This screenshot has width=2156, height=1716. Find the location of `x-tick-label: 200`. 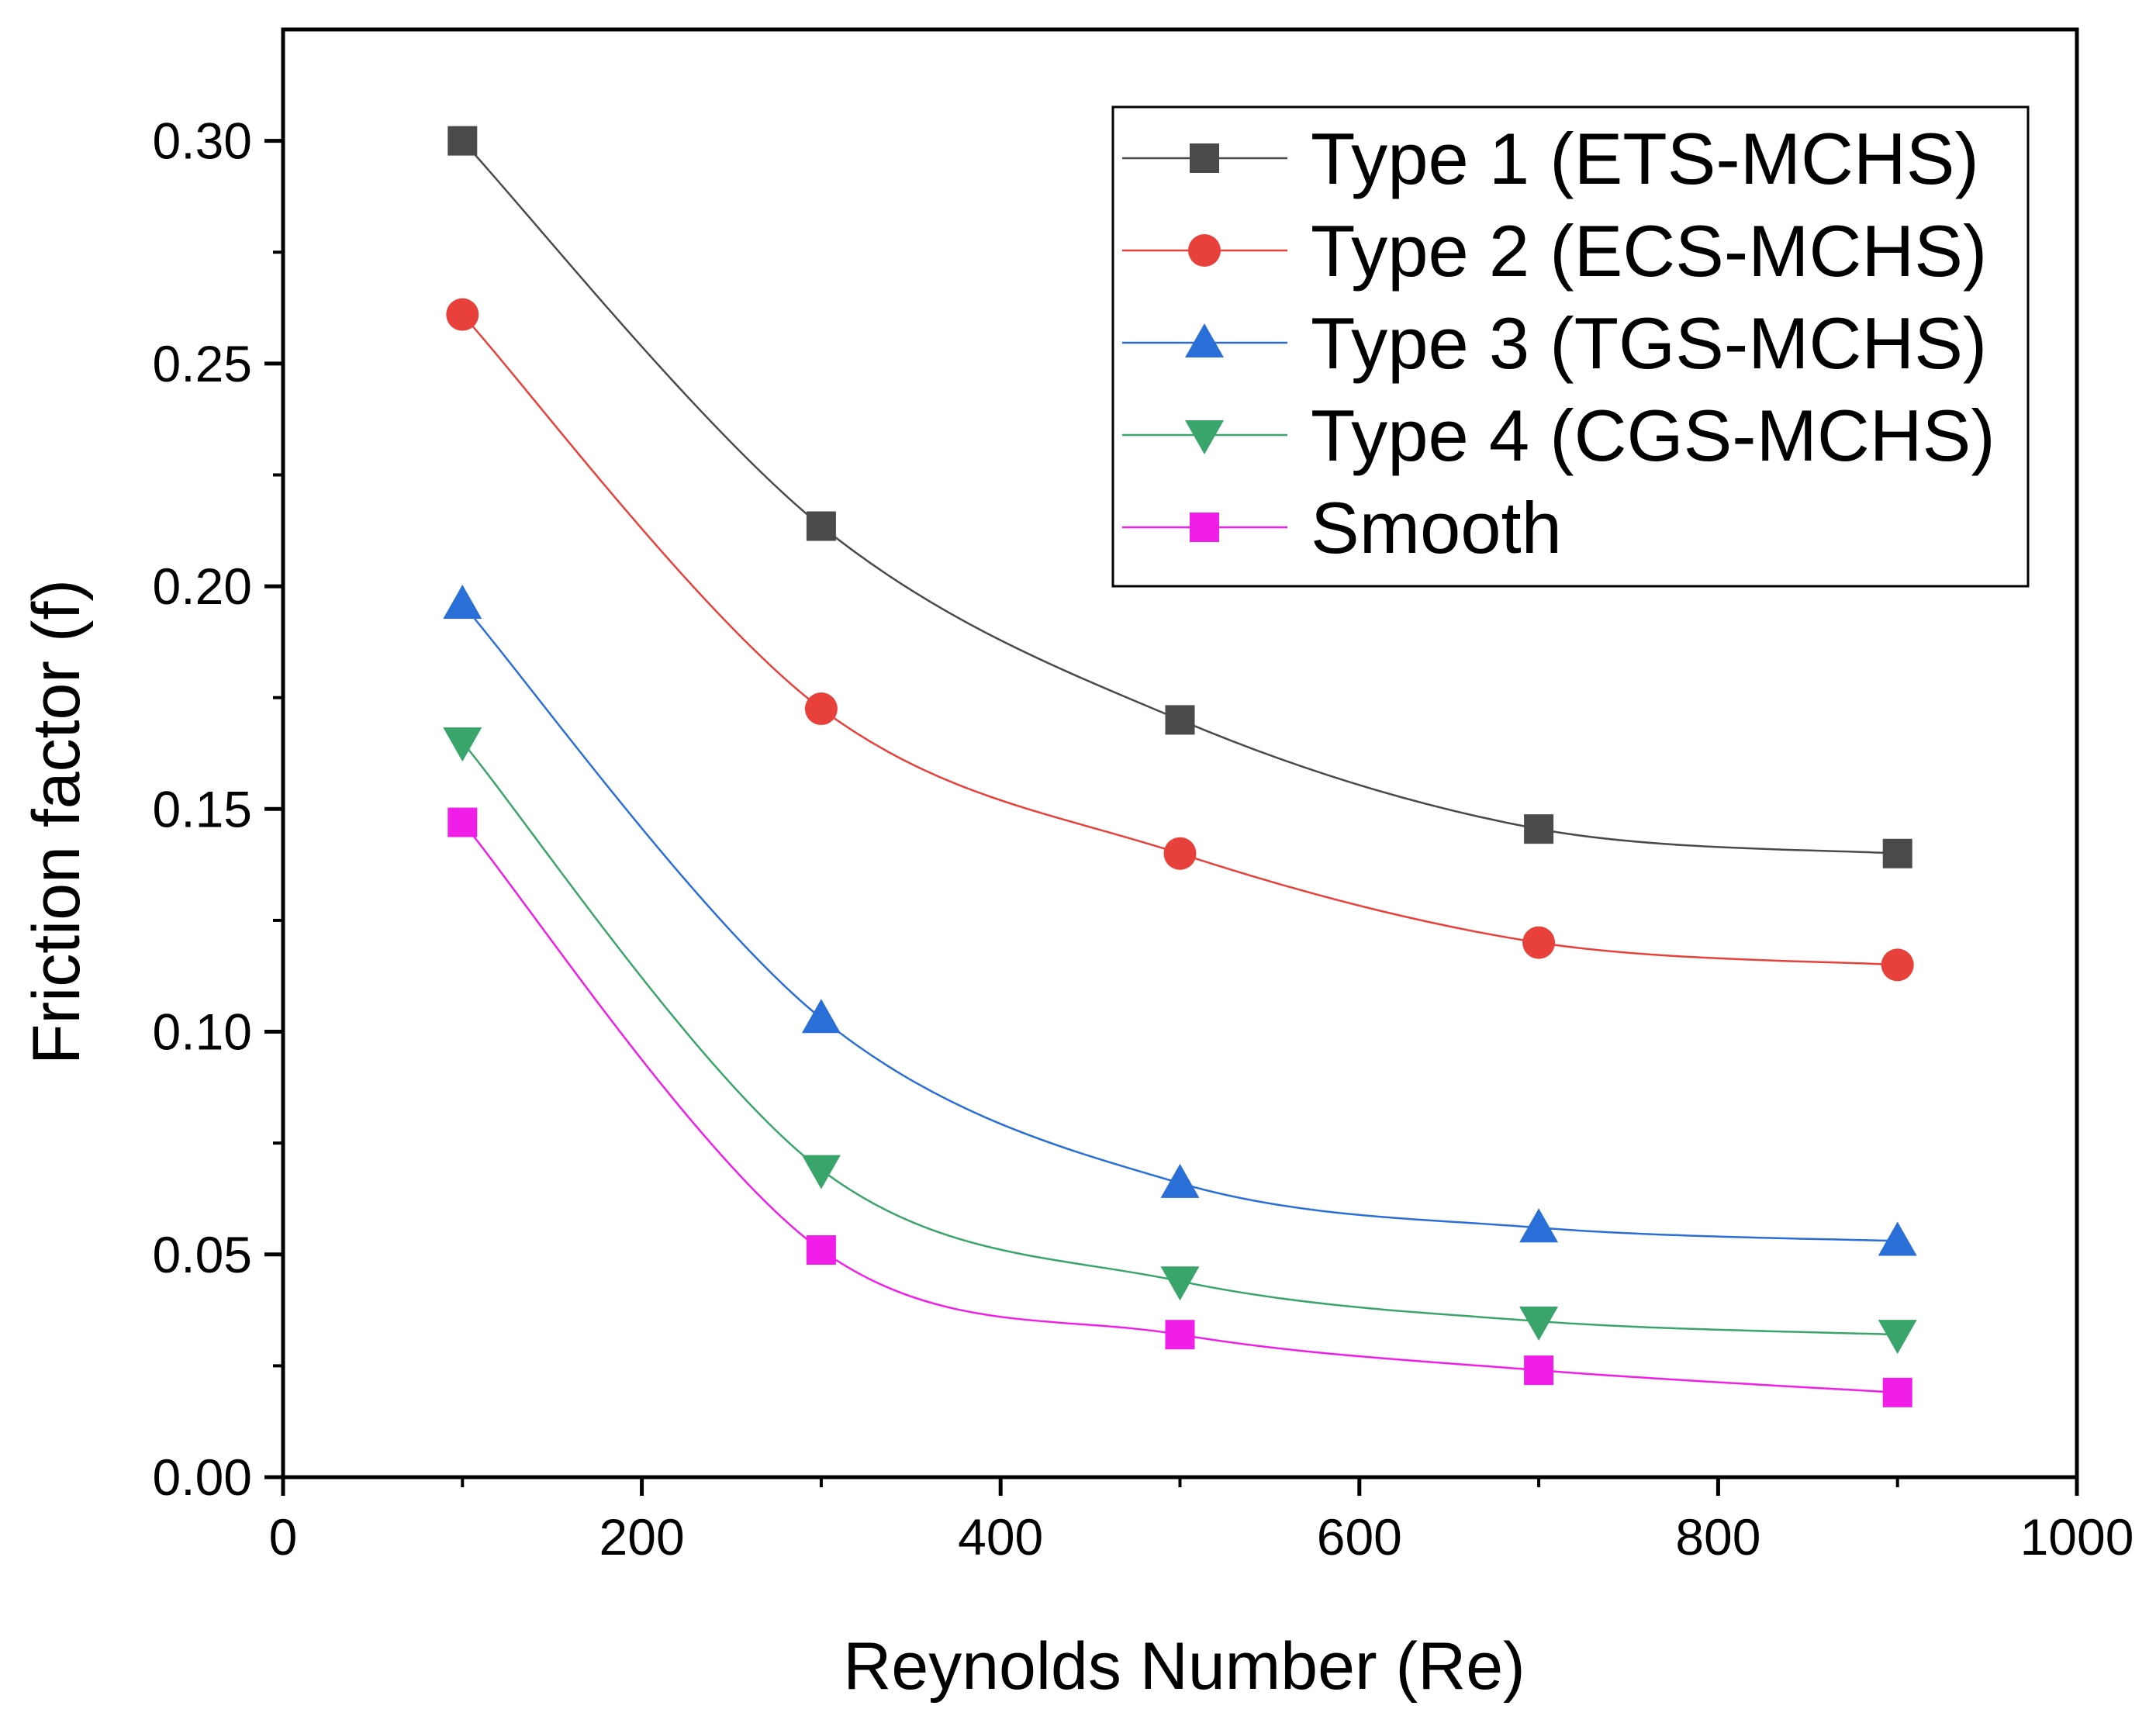

x-tick-label: 200 is located at coordinates (642, 1537).